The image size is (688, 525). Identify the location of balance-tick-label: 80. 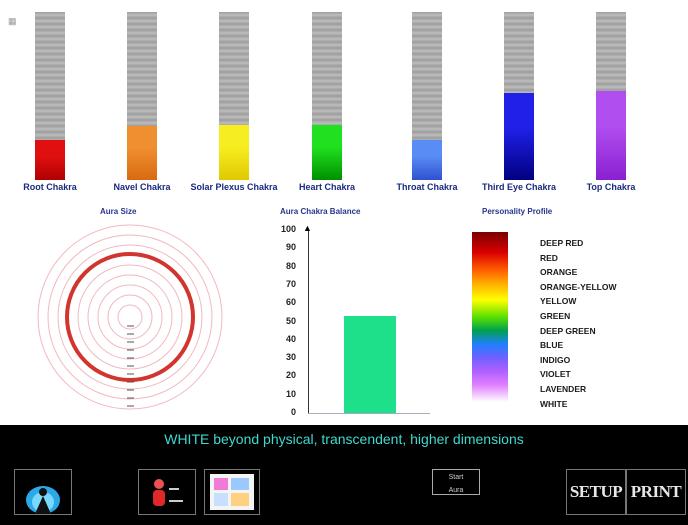
(290, 265).